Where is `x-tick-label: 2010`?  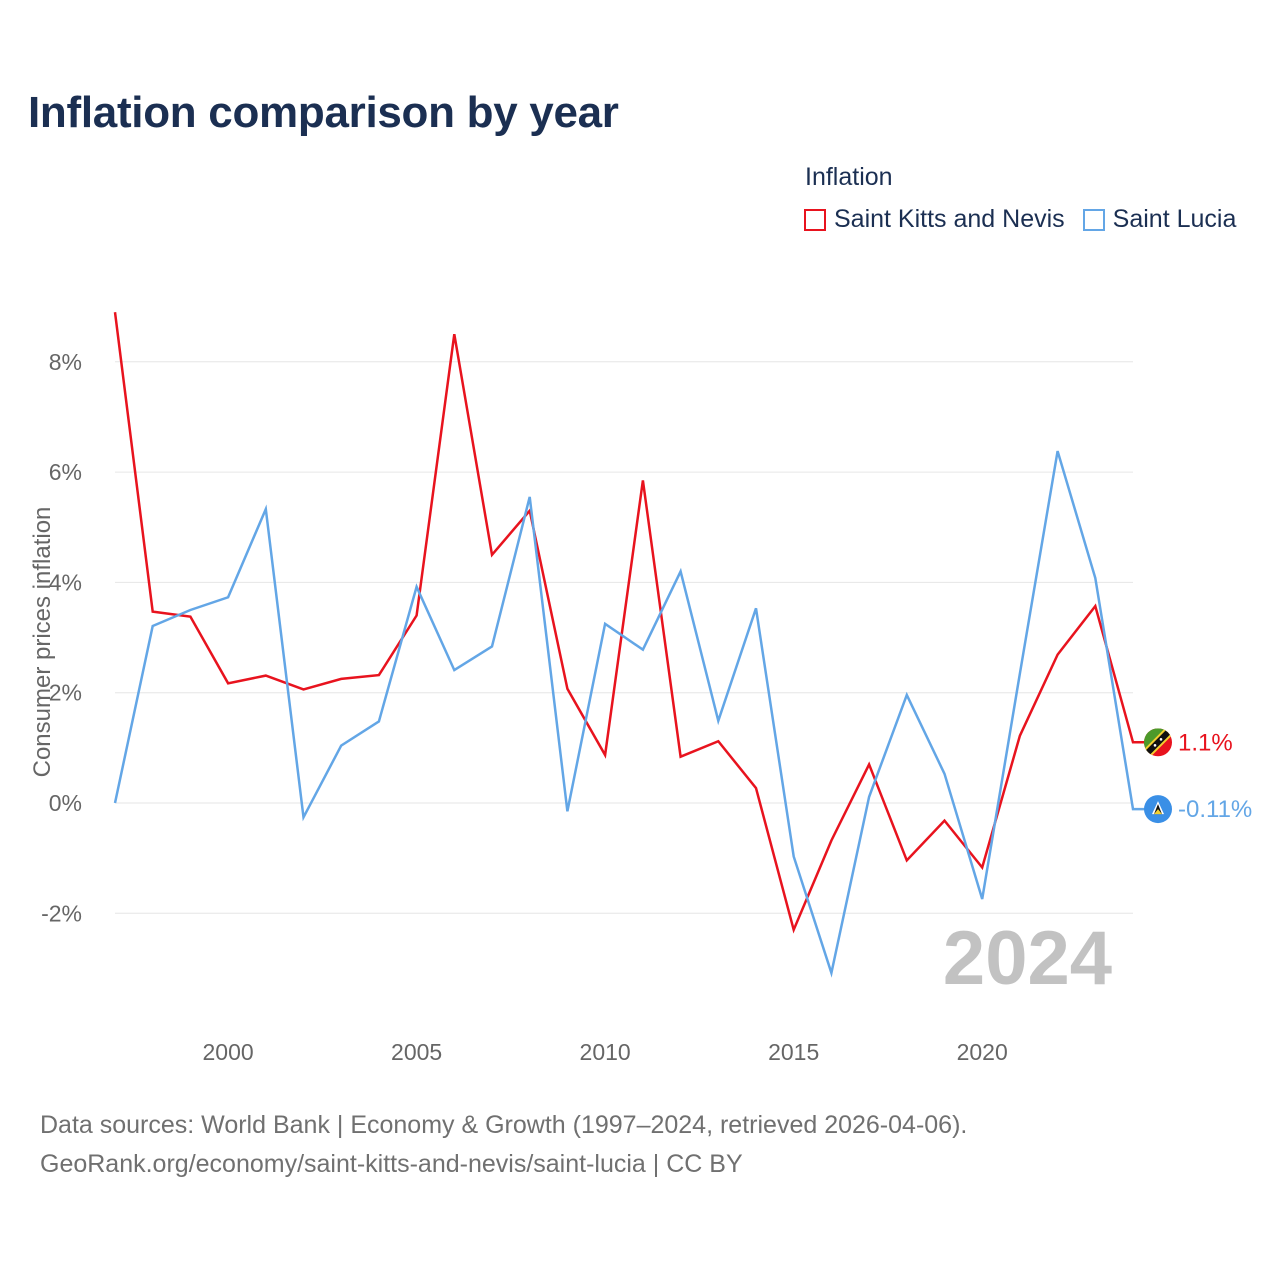
x-tick-label: 2010 is located at coordinates (605, 1052).